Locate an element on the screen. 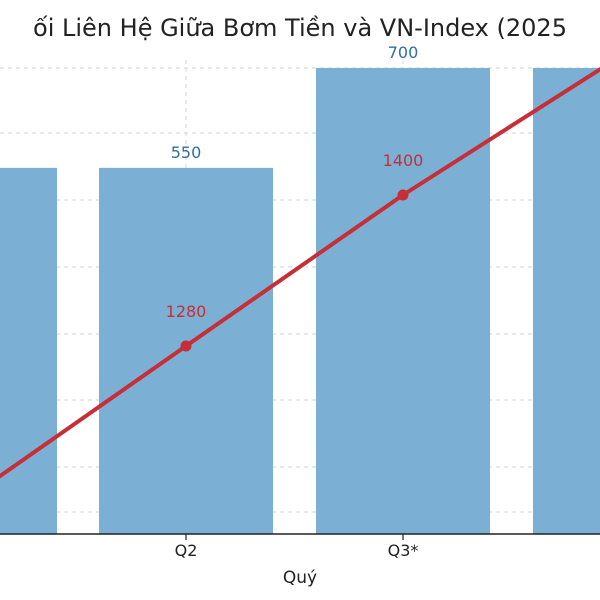 The height and width of the screenshot is (600, 600). x-axis-ticks: Q2 Q3* is located at coordinates (297, 547).